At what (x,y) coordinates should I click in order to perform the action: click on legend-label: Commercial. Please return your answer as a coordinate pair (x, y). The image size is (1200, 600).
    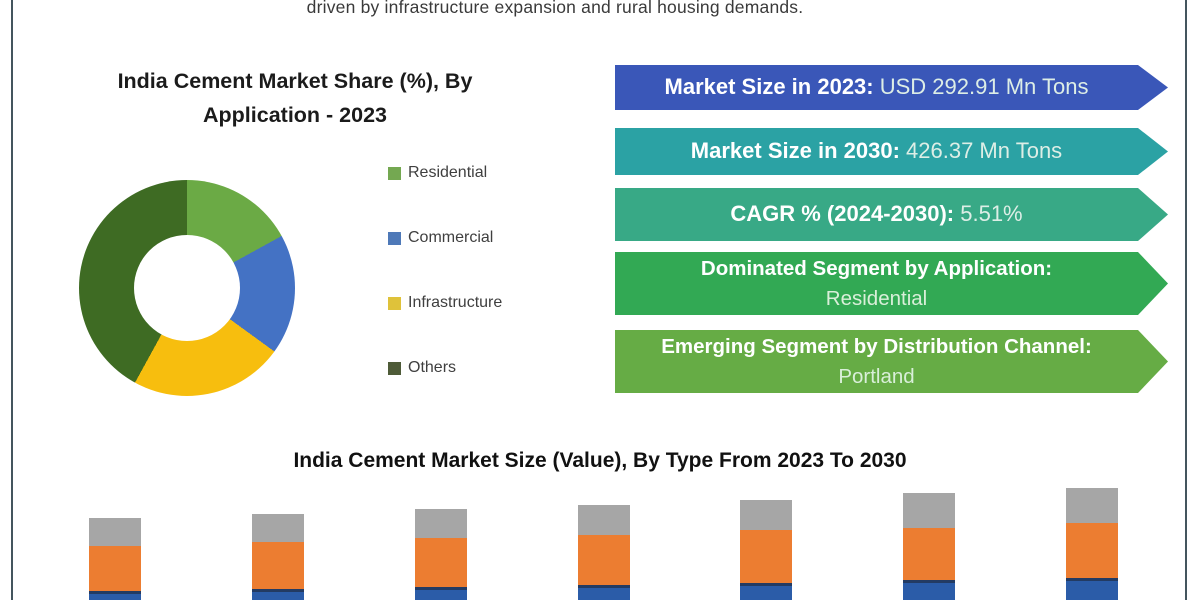
    Looking at the image, I should click on (451, 237).